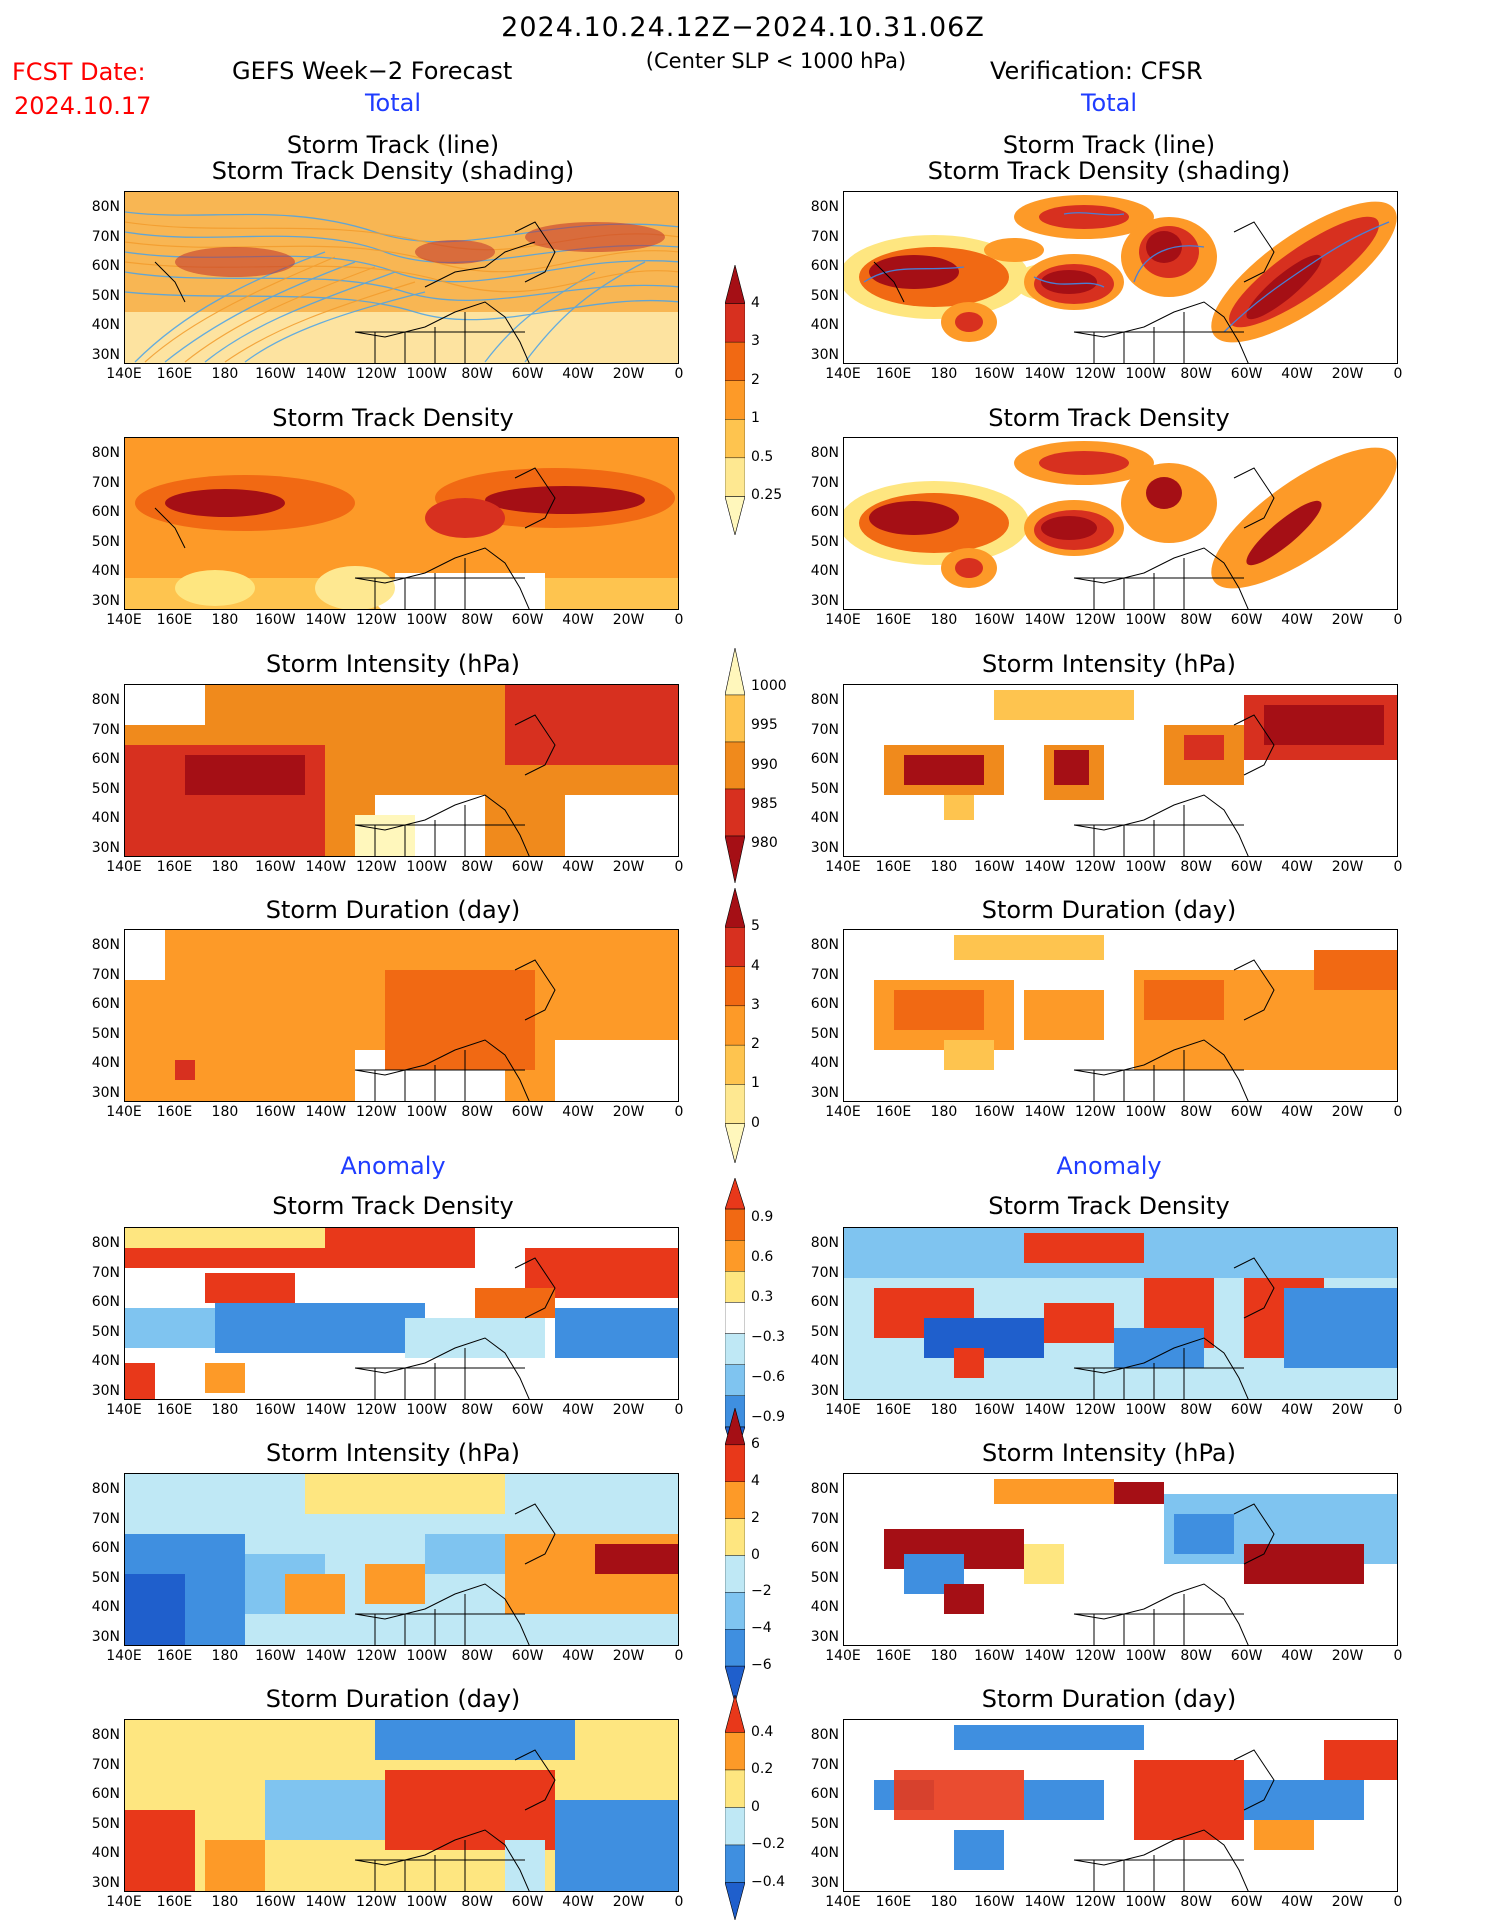 Image resolution: width=1487 pixels, height=1925 pixels. I want to click on colorbar-tick-label: −0.9, so click(768, 1417).